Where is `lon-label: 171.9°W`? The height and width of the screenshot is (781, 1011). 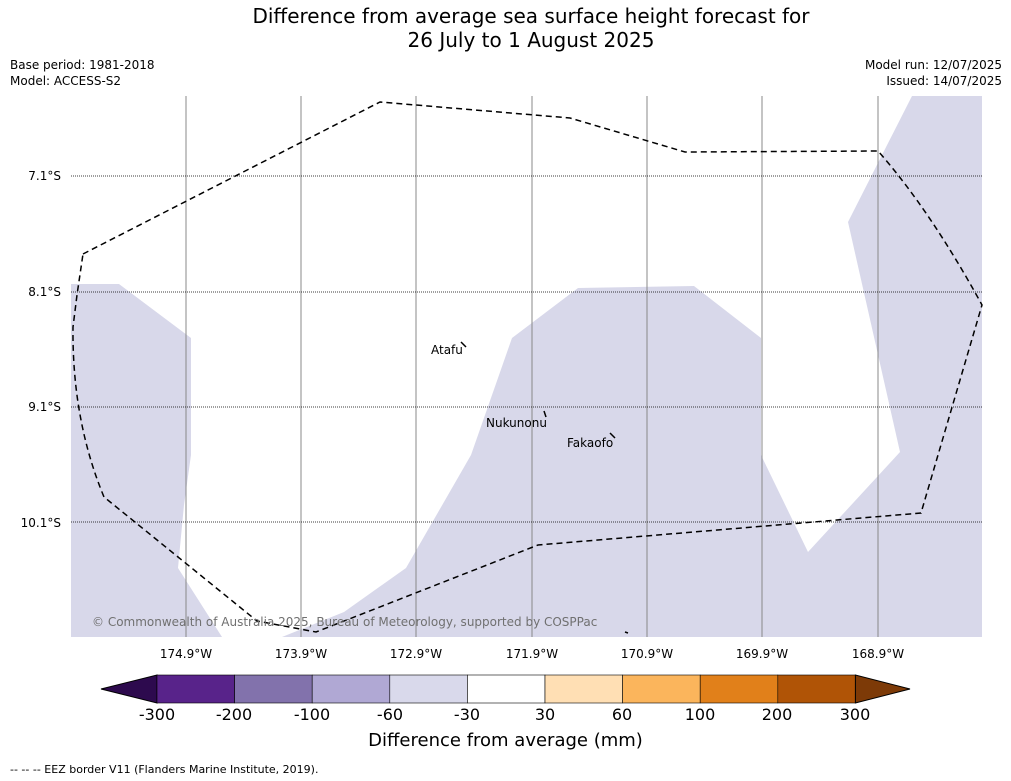 lon-label: 171.9°W is located at coordinates (532, 654).